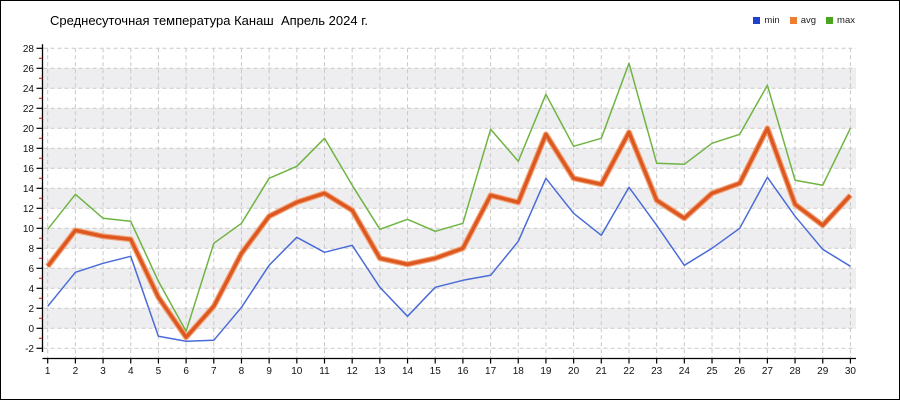  Describe the element at coordinates (29, 69) in the screenshot. I see `y-tick-label: 26` at that location.